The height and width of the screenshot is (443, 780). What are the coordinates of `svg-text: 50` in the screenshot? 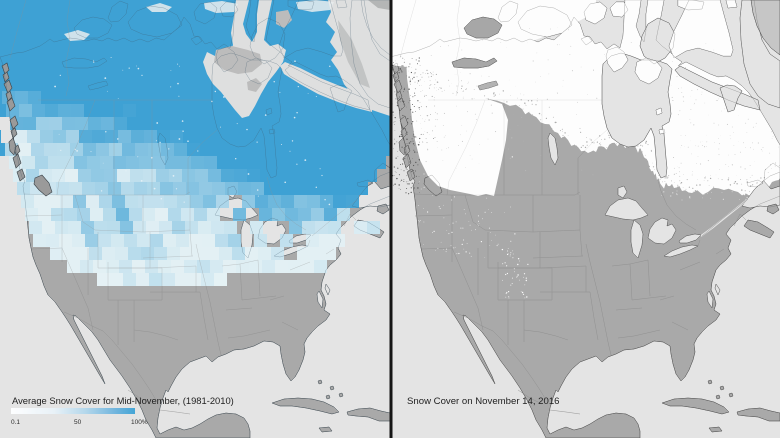 It's located at (78, 422).